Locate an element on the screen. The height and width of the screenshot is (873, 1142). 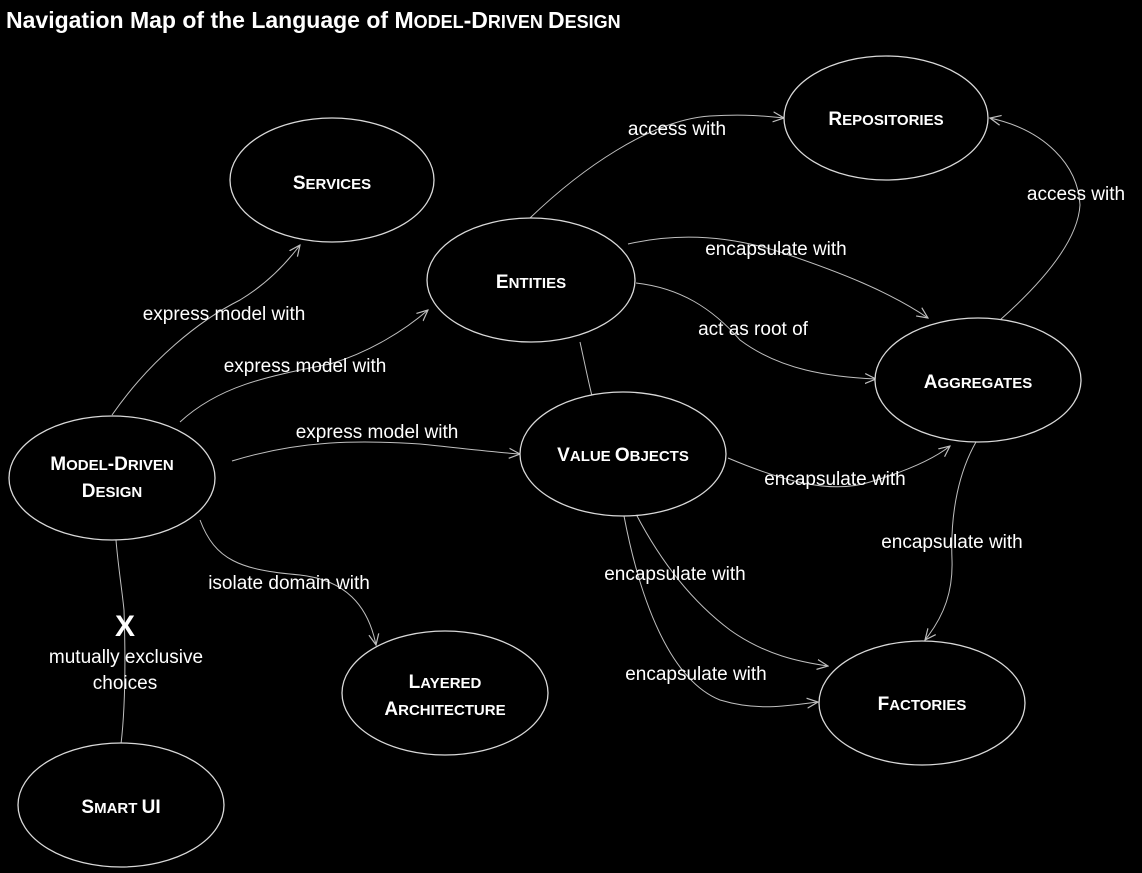
exclusive-label-line-1: mutually exclusive is located at coordinates (126, 657).